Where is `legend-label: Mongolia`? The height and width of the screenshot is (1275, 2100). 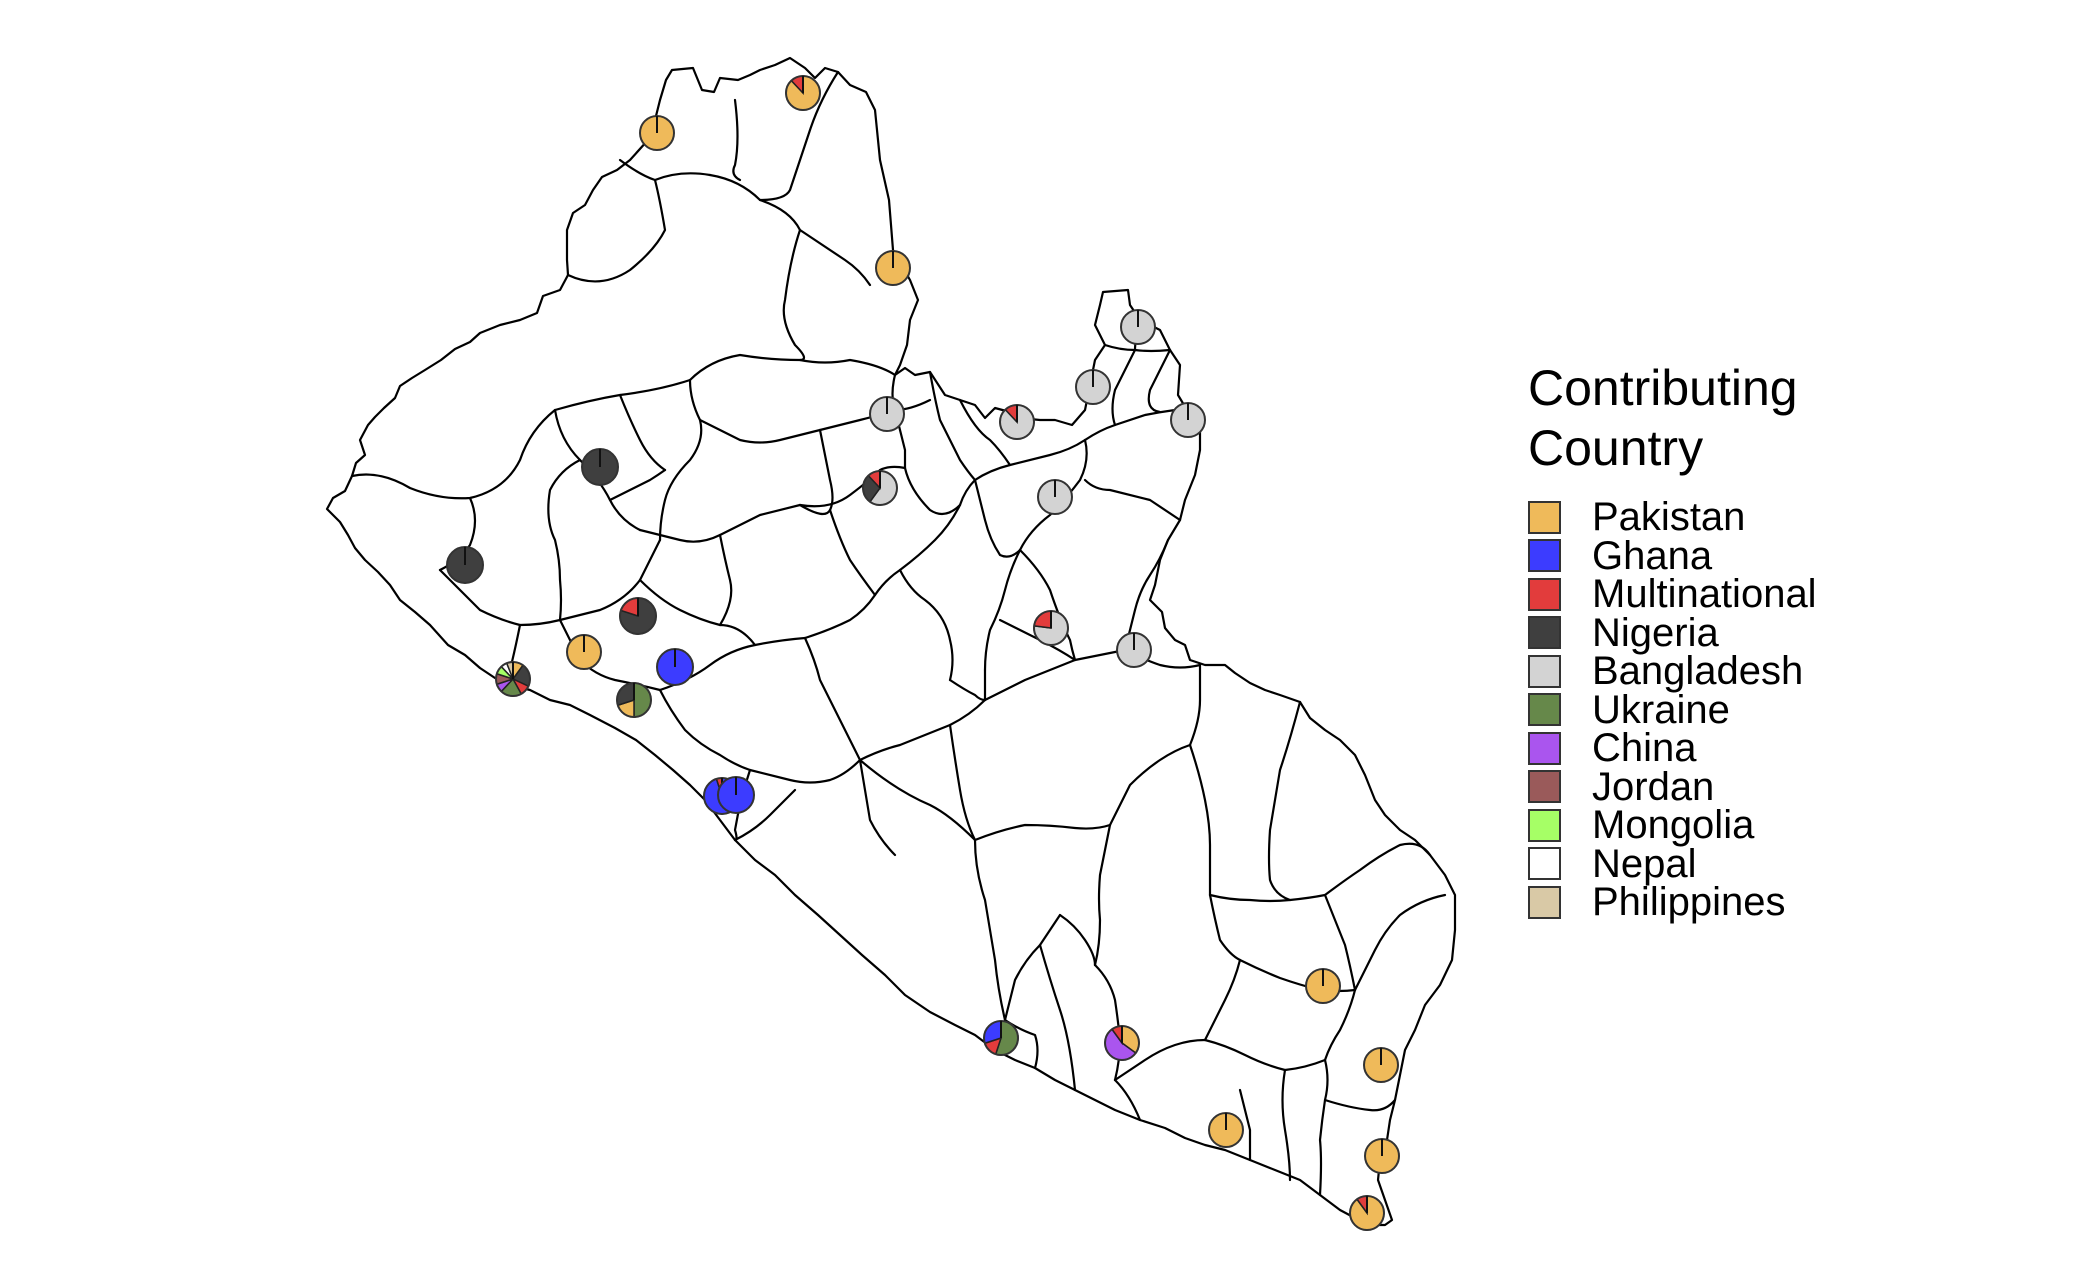 legend-label: Mongolia is located at coordinates (1673, 825).